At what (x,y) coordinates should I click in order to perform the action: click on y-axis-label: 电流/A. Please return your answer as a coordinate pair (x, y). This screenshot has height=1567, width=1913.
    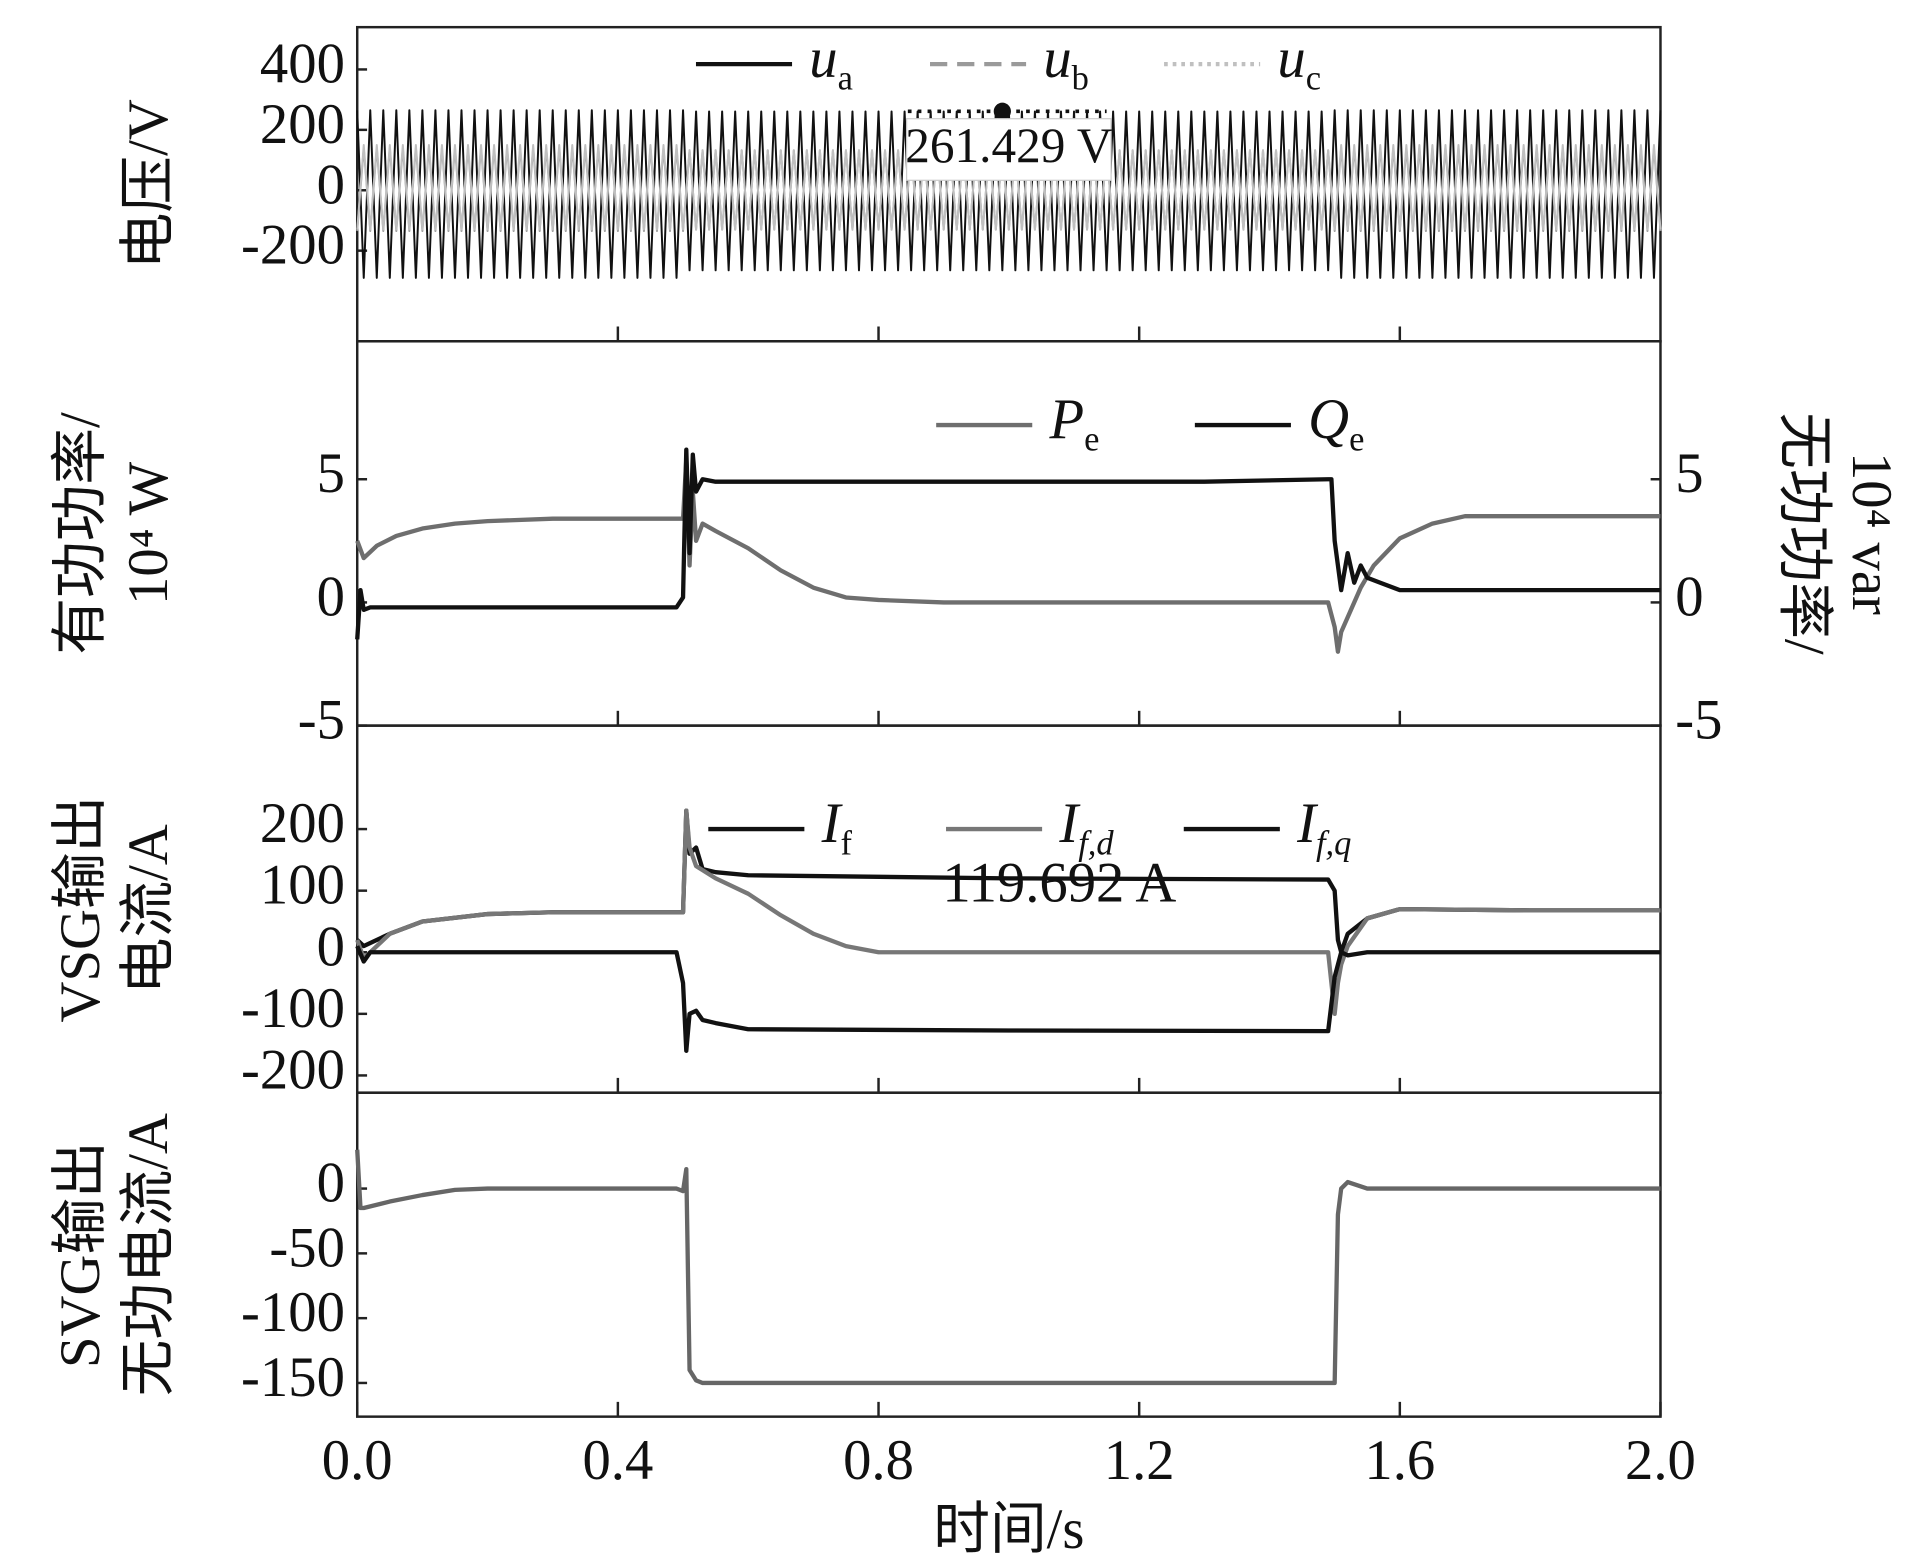
    Looking at the image, I should click on (149, 909).